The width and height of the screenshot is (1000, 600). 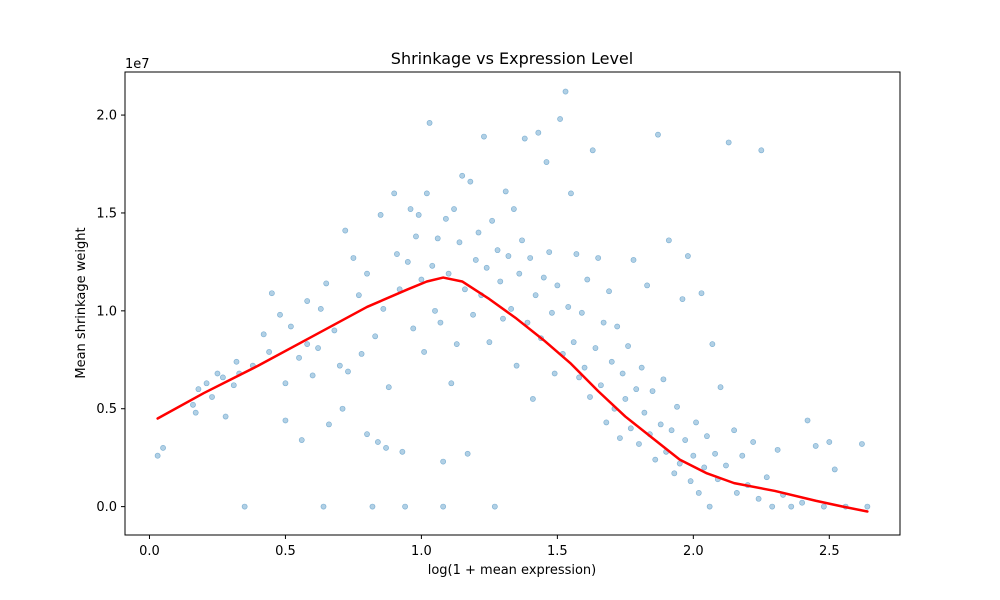 I want to click on x-tick-label: 0.5, so click(x=285, y=551).